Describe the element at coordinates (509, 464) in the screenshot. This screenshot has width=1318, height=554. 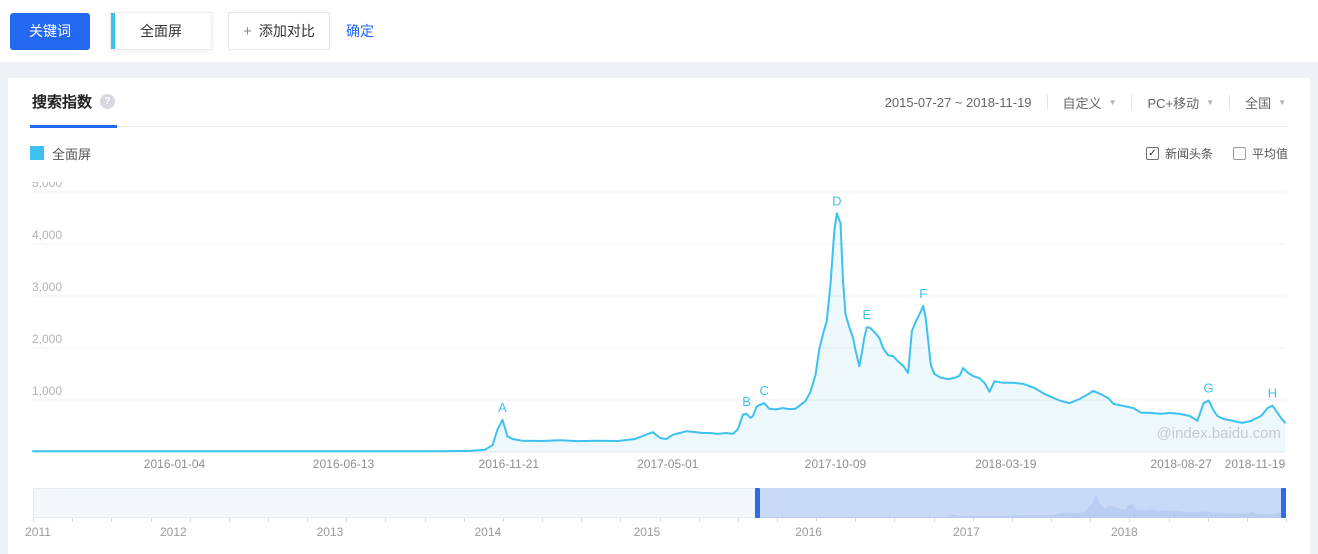
I see `x-axis-label: 2016-11-21` at that location.